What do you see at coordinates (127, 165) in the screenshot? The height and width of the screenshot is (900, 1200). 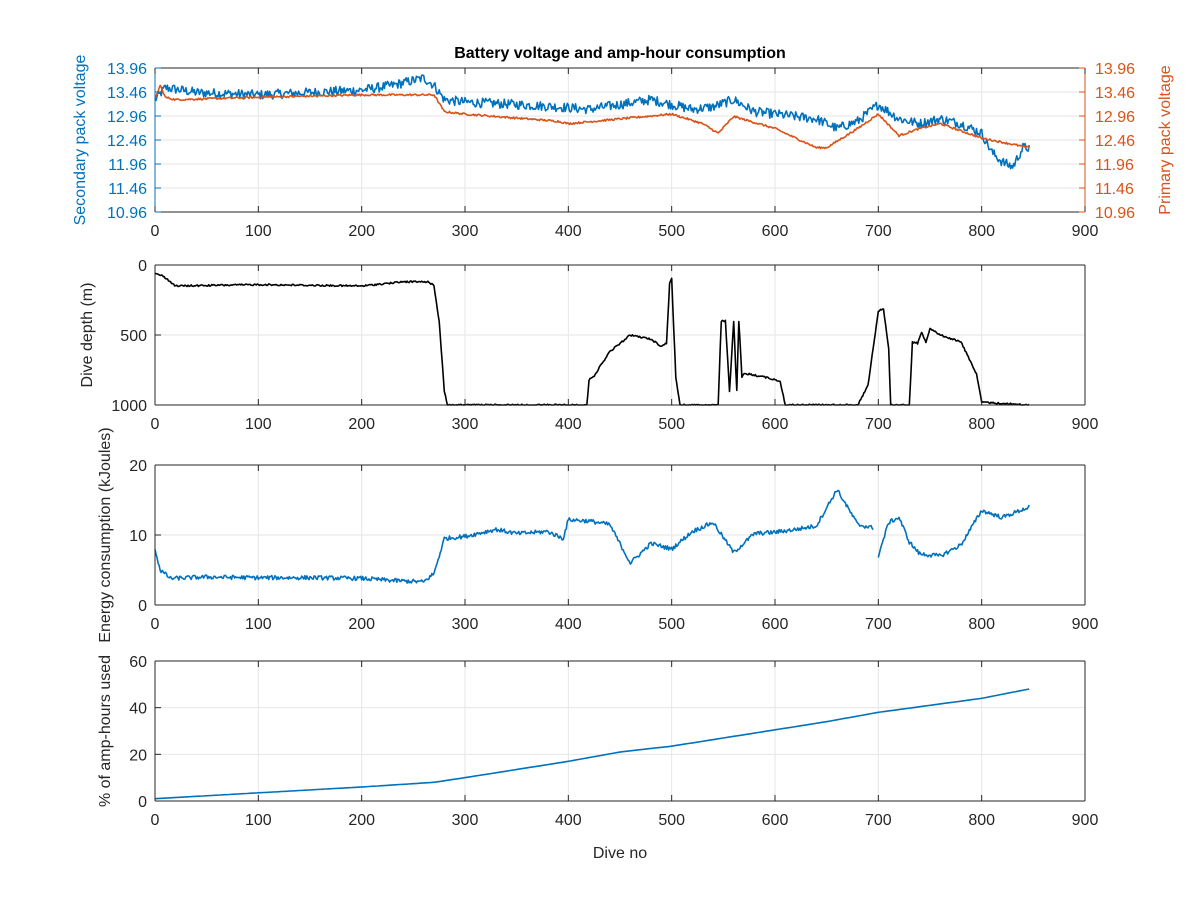 I see `y-tick-label: 11.96` at bounding box center [127, 165].